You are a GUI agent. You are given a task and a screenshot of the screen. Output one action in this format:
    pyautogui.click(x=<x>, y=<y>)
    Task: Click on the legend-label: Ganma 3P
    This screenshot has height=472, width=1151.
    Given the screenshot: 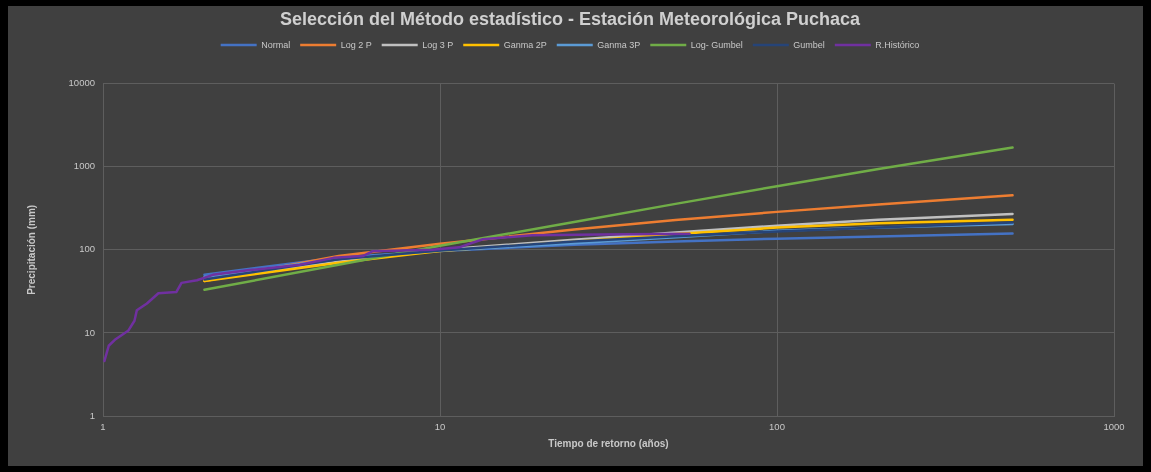 What is the action you would take?
    pyautogui.click(x=619, y=44)
    